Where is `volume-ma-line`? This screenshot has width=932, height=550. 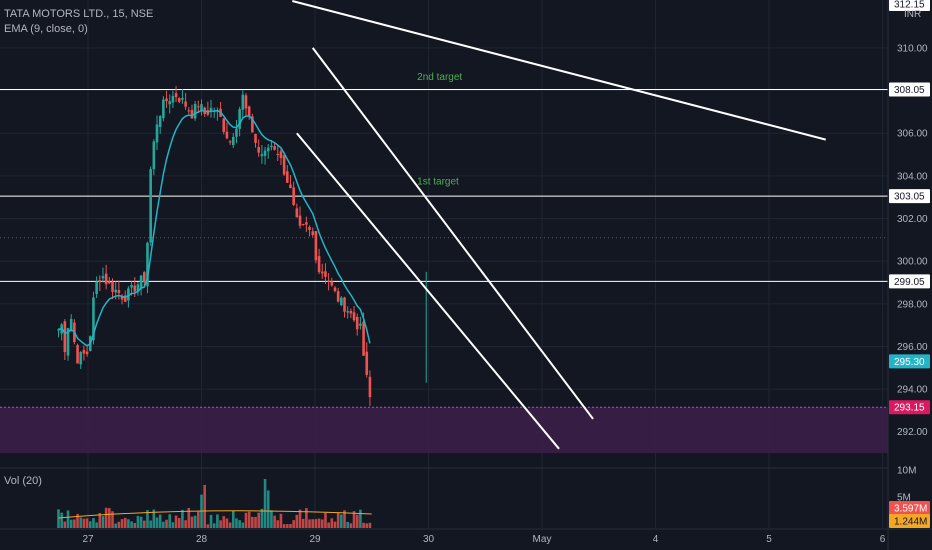 volume-ma-line is located at coordinates (215, 514).